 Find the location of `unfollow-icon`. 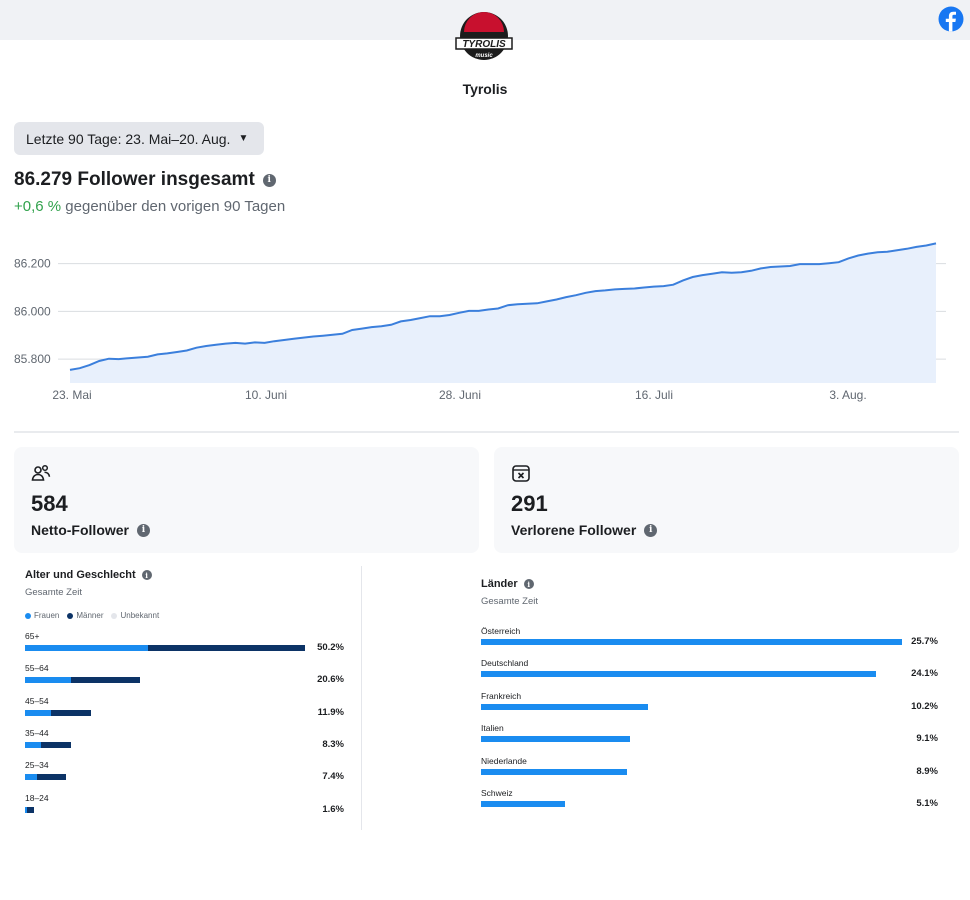

unfollow-icon is located at coordinates (521, 473).